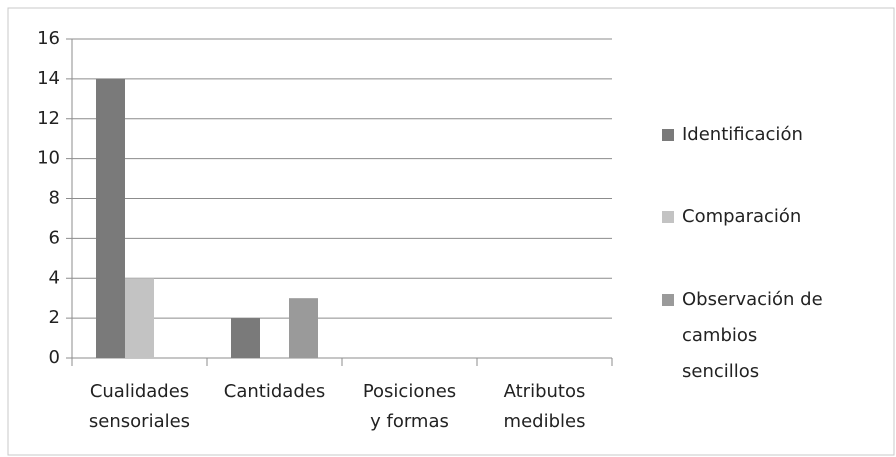  Describe the element at coordinates (48, 118) in the screenshot. I see `y-tick-label: 12` at that location.